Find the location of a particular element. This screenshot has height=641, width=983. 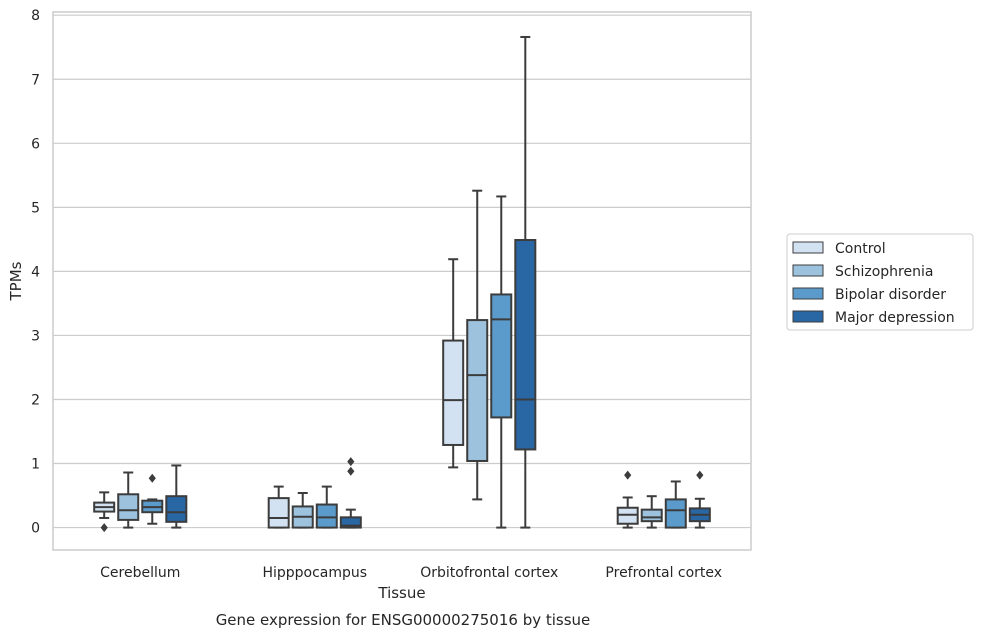

y-tick-label: 4 is located at coordinates (35, 272).